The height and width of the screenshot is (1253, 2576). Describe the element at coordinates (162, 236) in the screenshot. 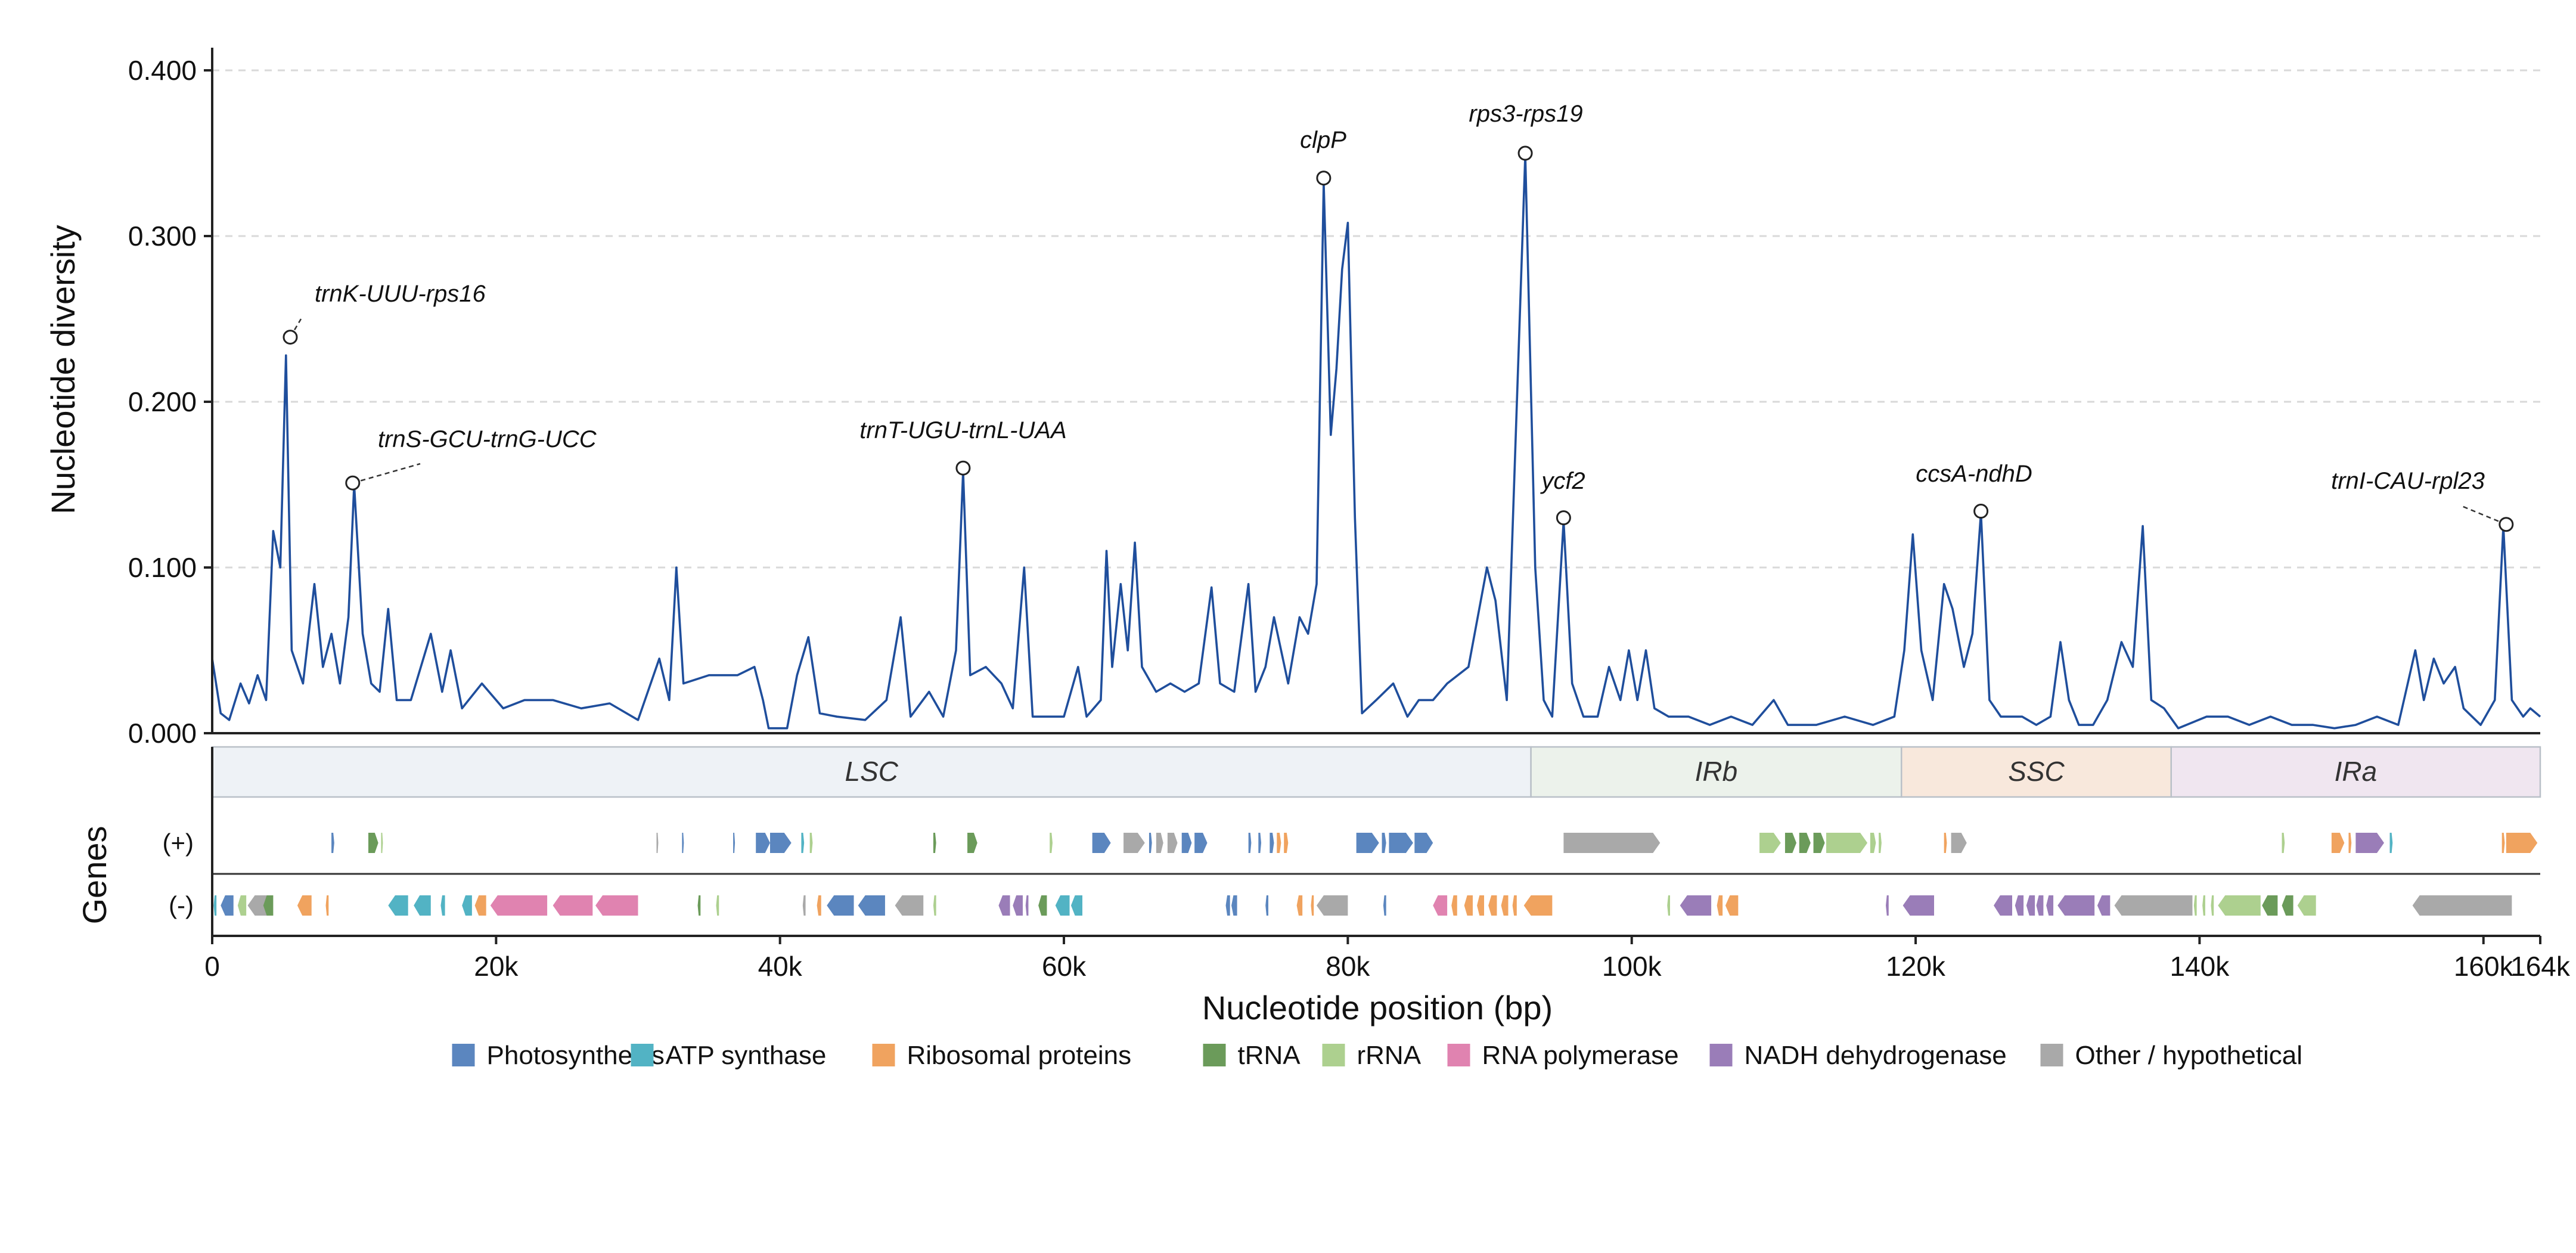

I see `y-tick-label: 0.300` at that location.